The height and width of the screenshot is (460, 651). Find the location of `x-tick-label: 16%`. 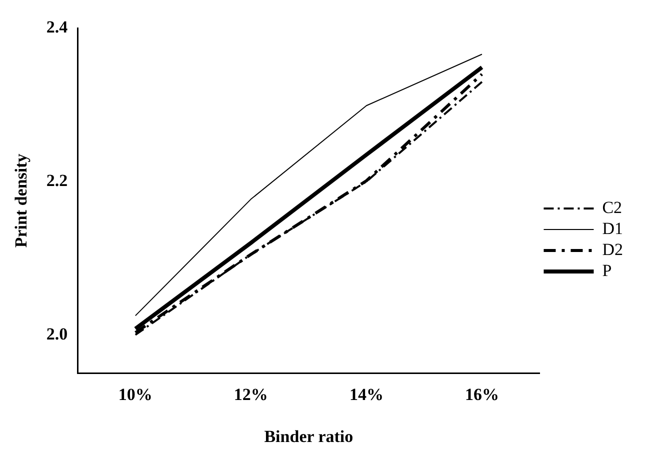

x-tick-label: 16% is located at coordinates (481, 394).